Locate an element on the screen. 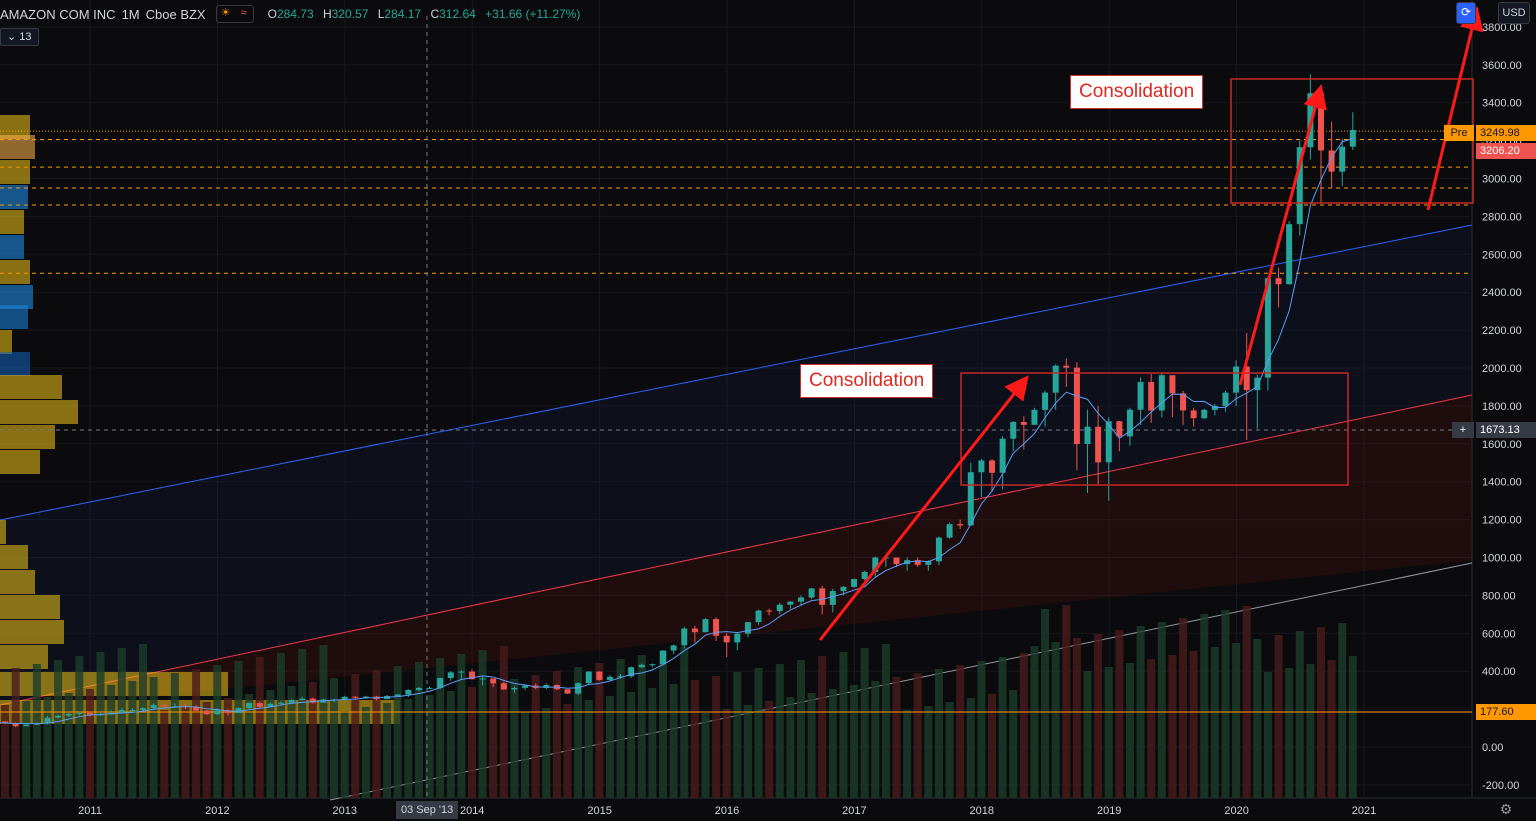 Image resolution: width=1536 pixels, height=821 pixels. symbol-name: AMAZON COM INC is located at coordinates (58, 14).